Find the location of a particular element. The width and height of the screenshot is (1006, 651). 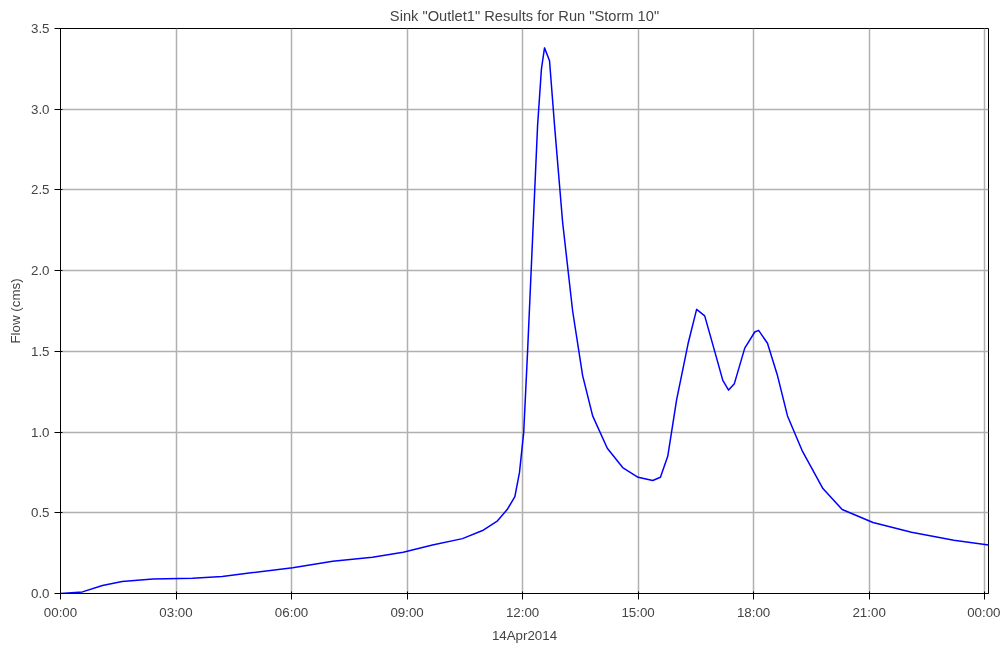

x-tick-label: 09:00 is located at coordinates (407, 612).